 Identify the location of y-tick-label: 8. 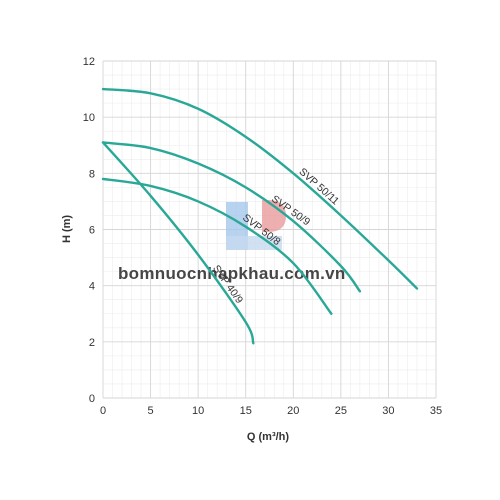
(92, 174).